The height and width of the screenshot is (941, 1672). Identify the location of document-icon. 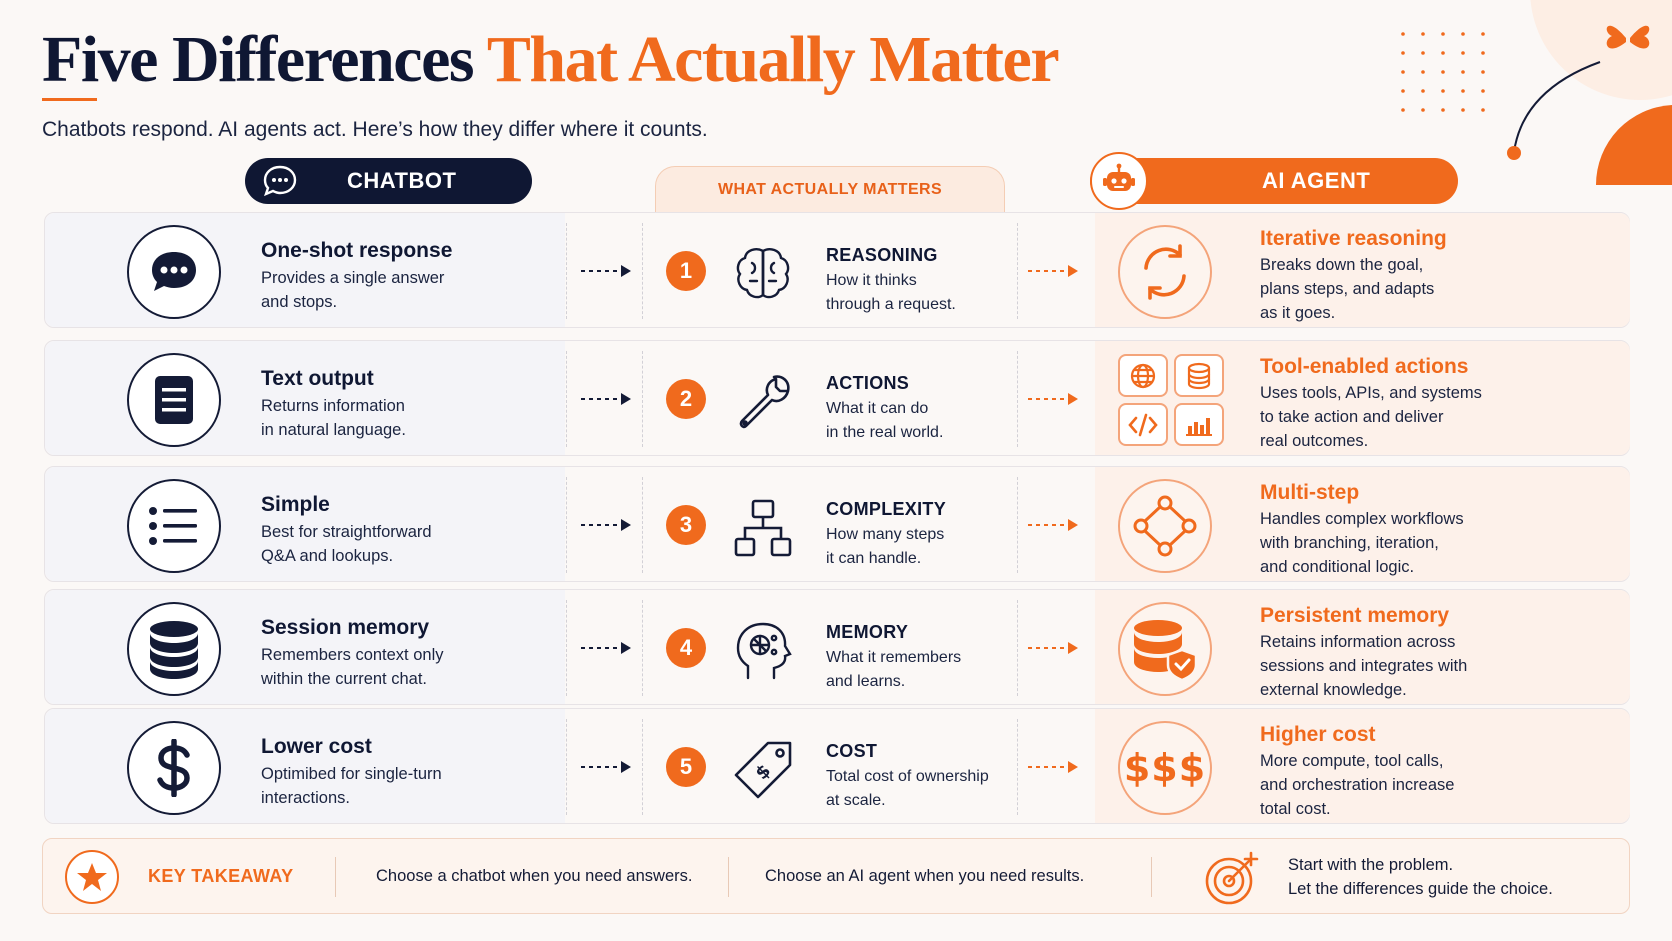
(174, 400).